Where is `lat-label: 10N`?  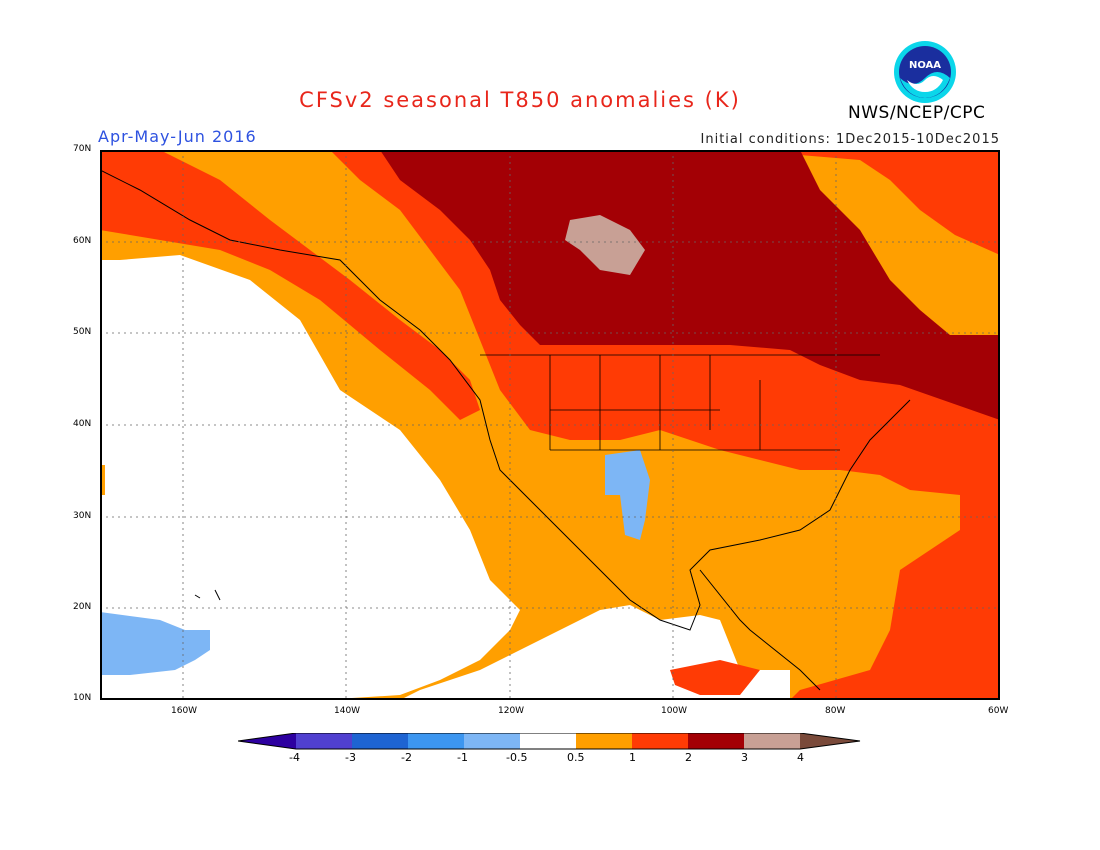
lat-label: 10N is located at coordinates (82, 698).